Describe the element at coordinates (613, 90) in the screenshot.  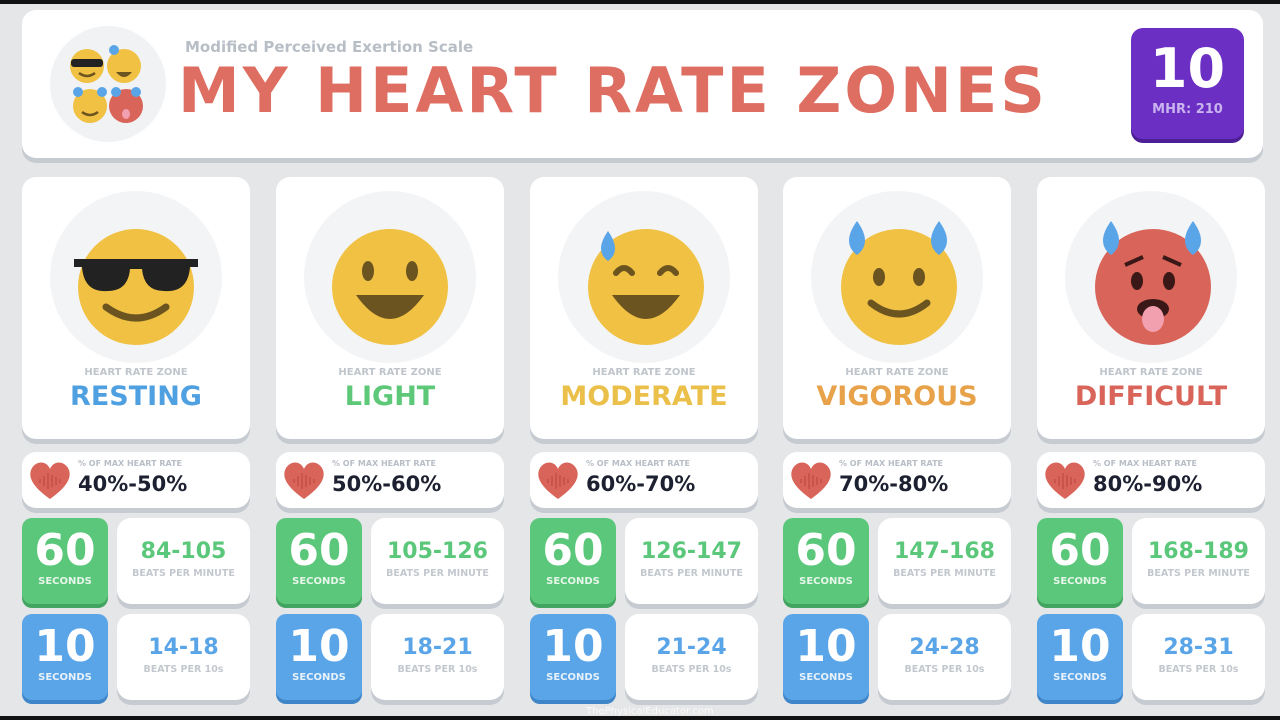
I see `page-title: MY HEART RATE ZONES` at that location.